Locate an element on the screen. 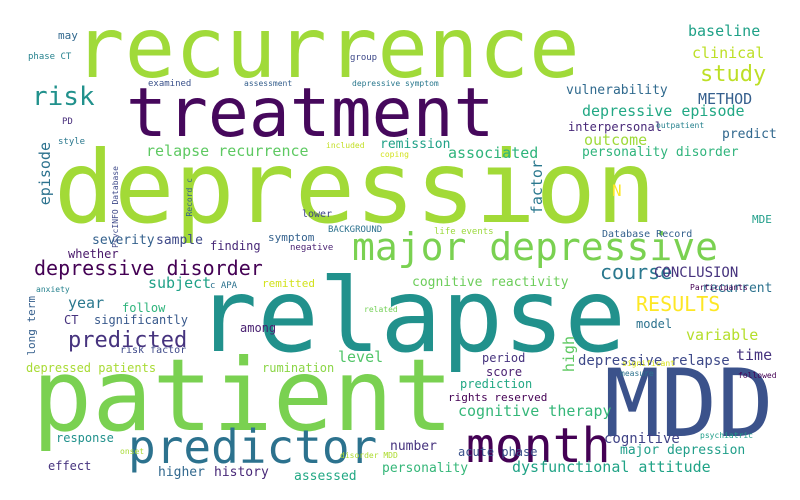 Image resolution: width=800 pixels, height=500 pixels. word-participants: Participants is located at coordinates (719, 287).